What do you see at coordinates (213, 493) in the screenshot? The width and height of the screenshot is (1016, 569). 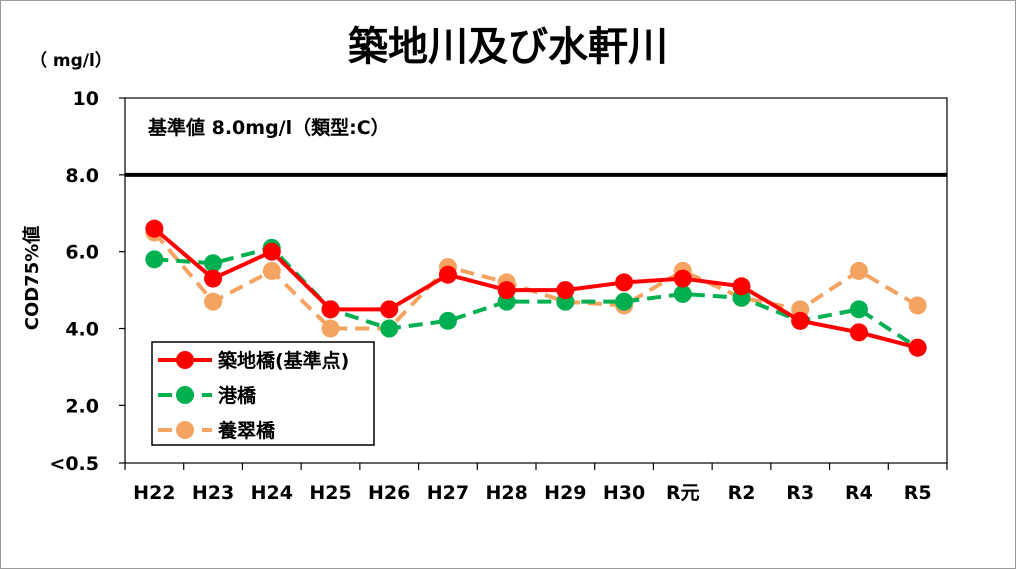 I see `x-tick-label: H23` at bounding box center [213, 493].